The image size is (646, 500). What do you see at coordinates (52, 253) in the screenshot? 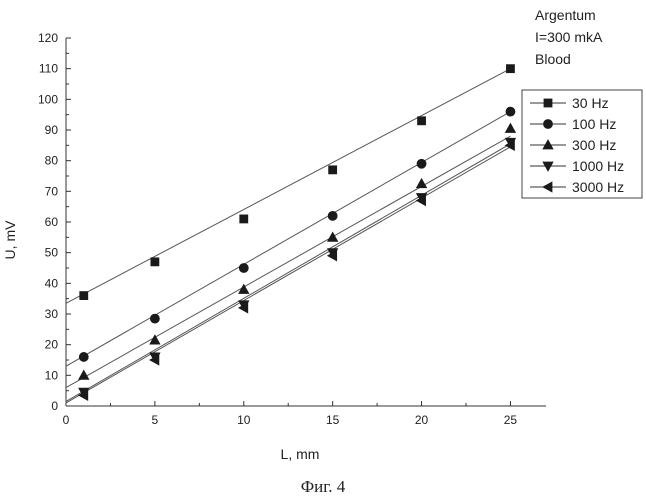
I see `y-tick-label: 50` at bounding box center [52, 253].